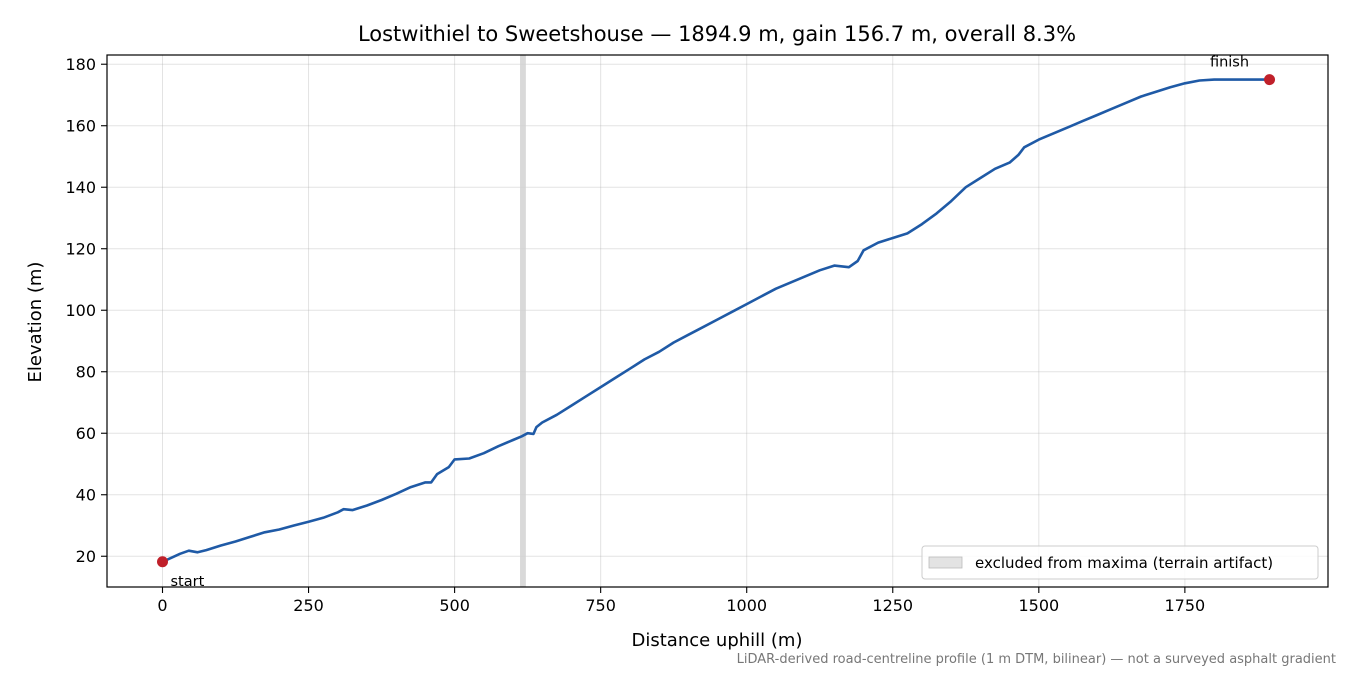 This screenshot has height=675, width=1350. What do you see at coordinates (600, 605) in the screenshot?
I see `x-tick-label: 750` at bounding box center [600, 605].